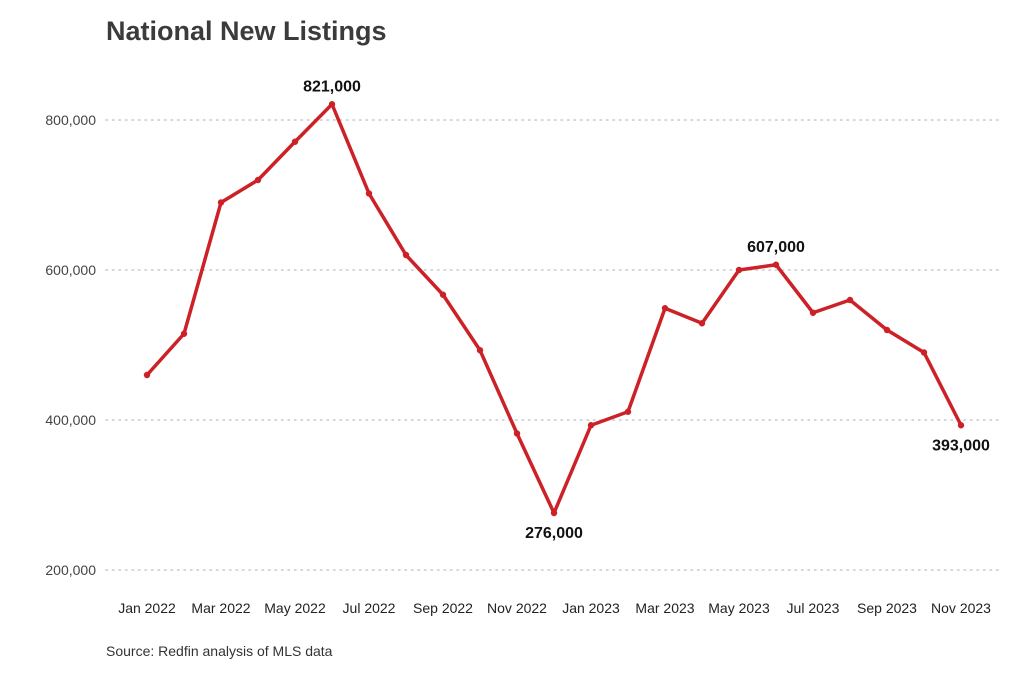  Describe the element at coordinates (961, 445) in the screenshot. I see `data-label: 393,000` at that location.